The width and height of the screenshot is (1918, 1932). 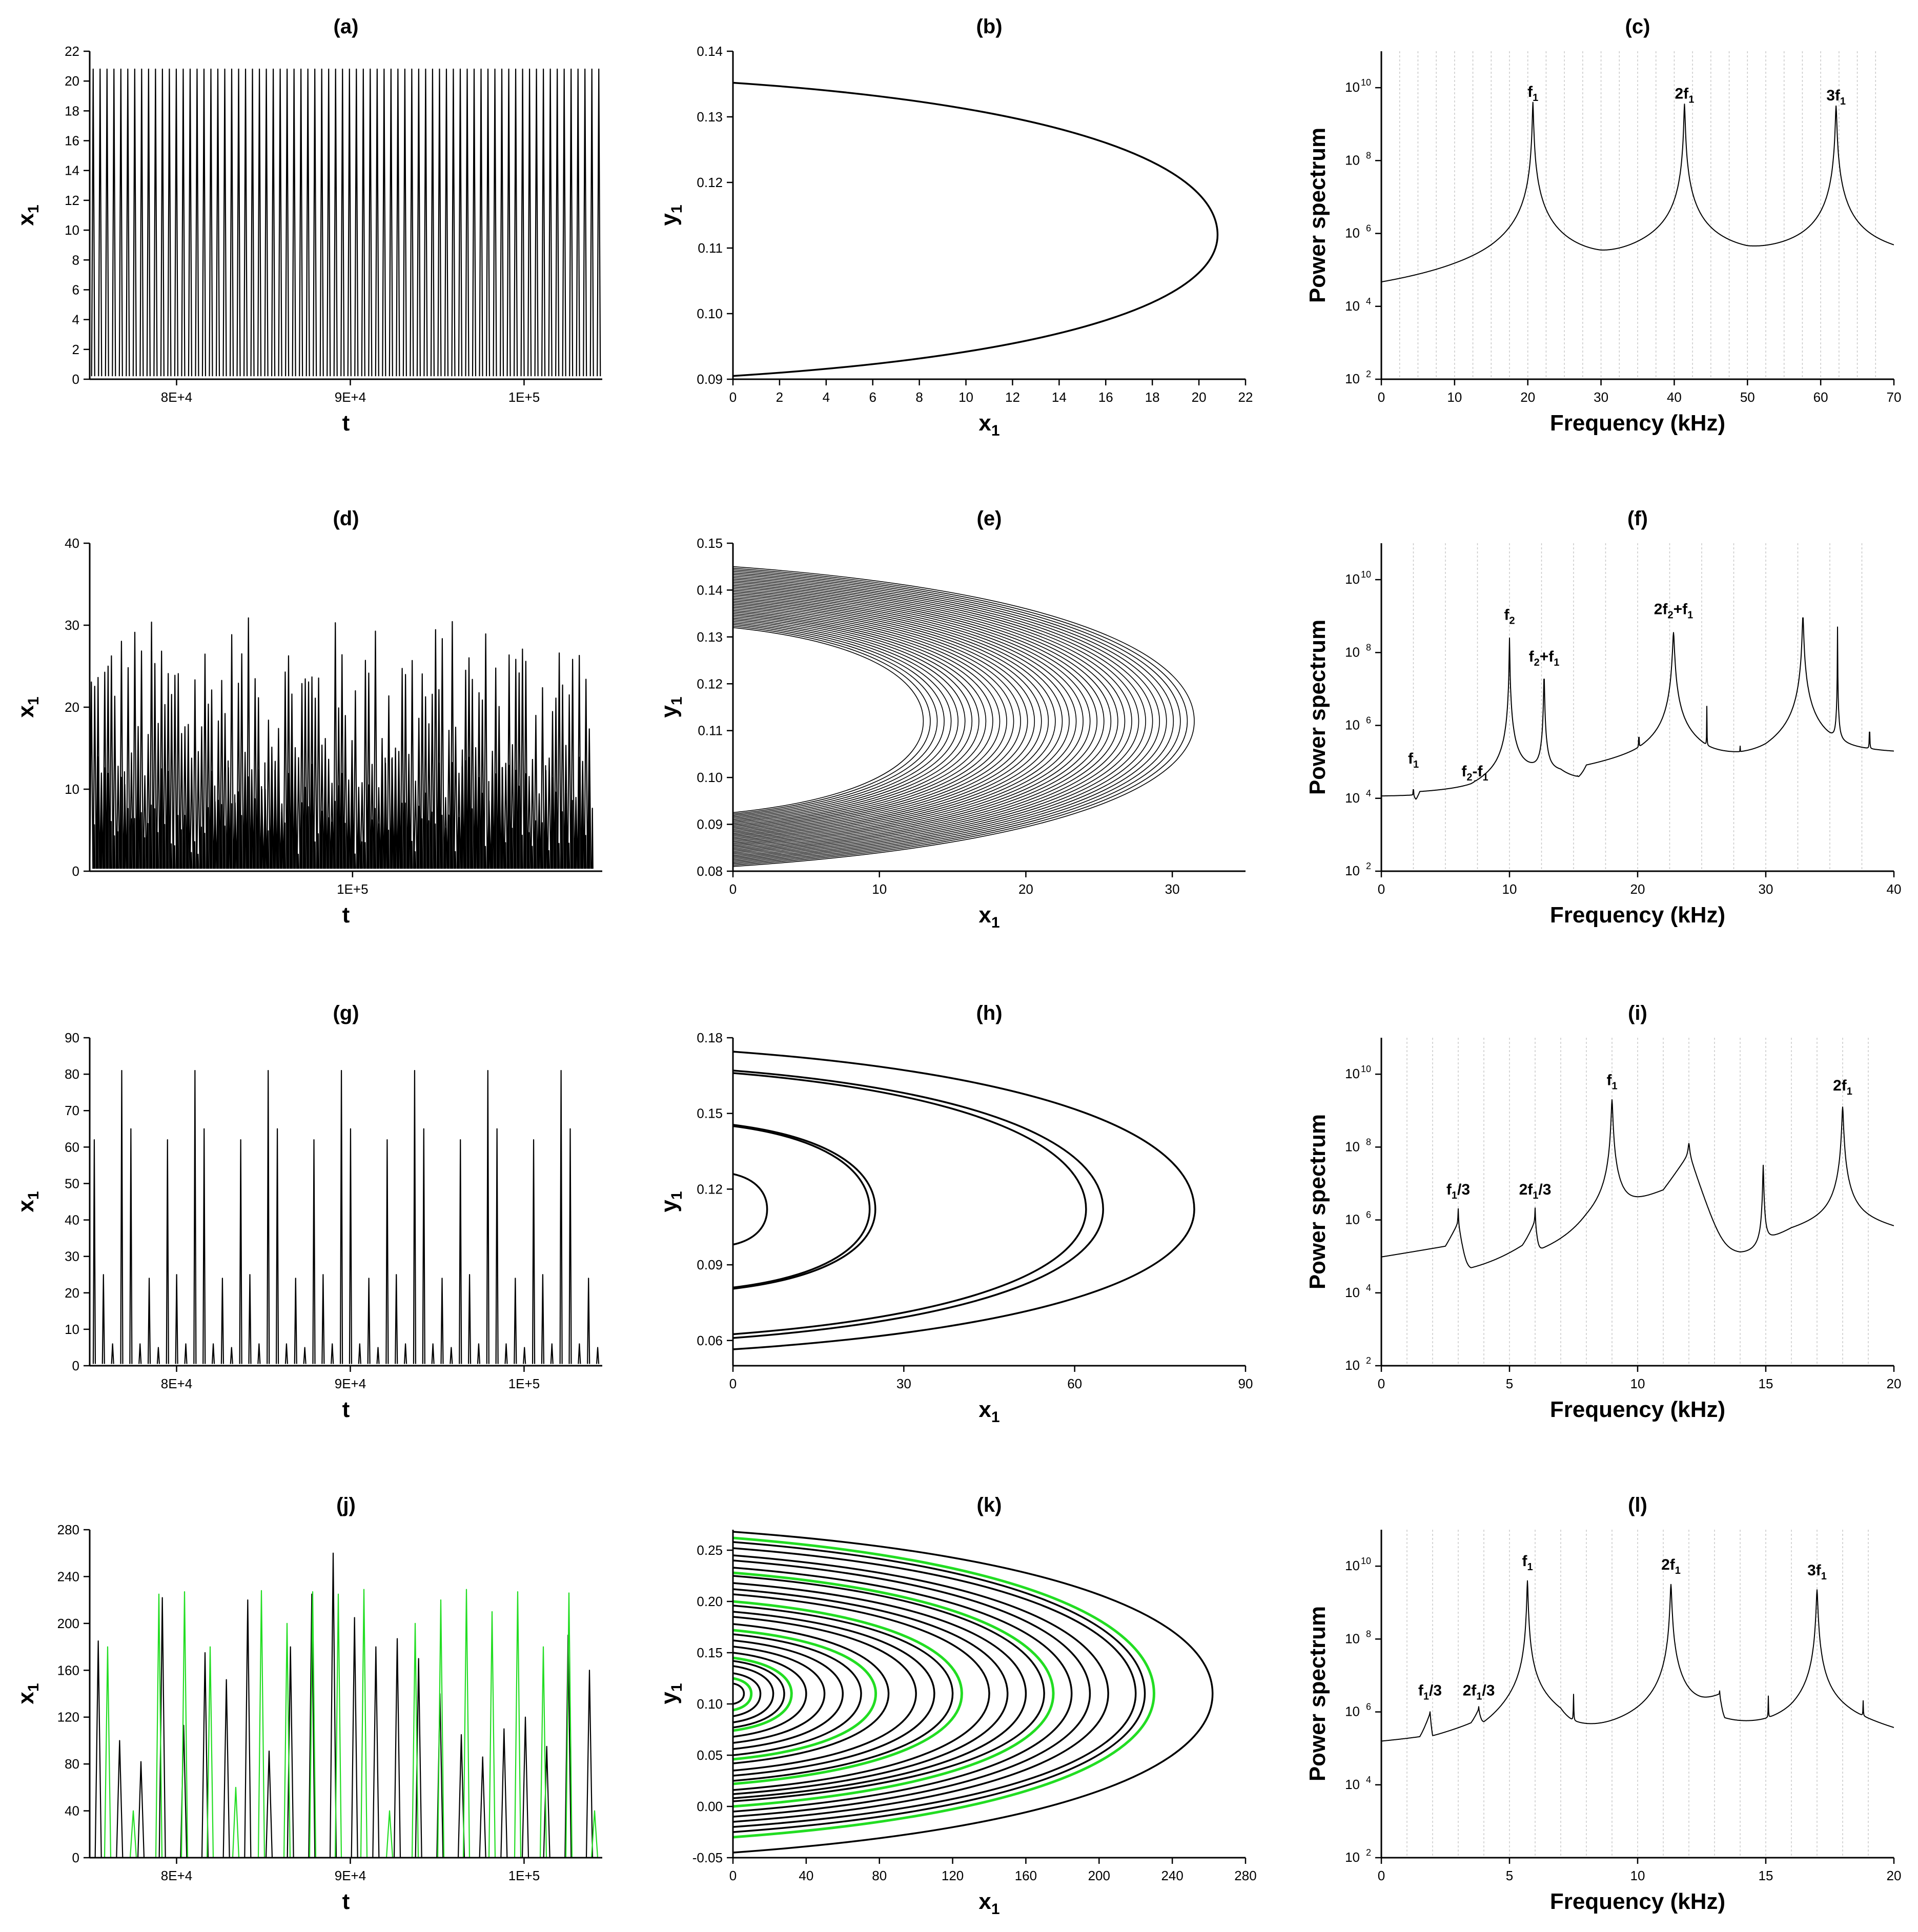 What do you see at coordinates (1152, 397) in the screenshot?
I see `x-tick-label: 18` at bounding box center [1152, 397].